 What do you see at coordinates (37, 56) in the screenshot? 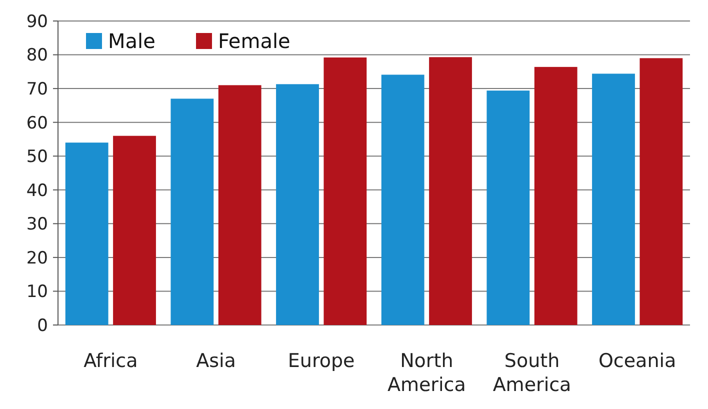
I see `y-tick-label: 80` at bounding box center [37, 56].